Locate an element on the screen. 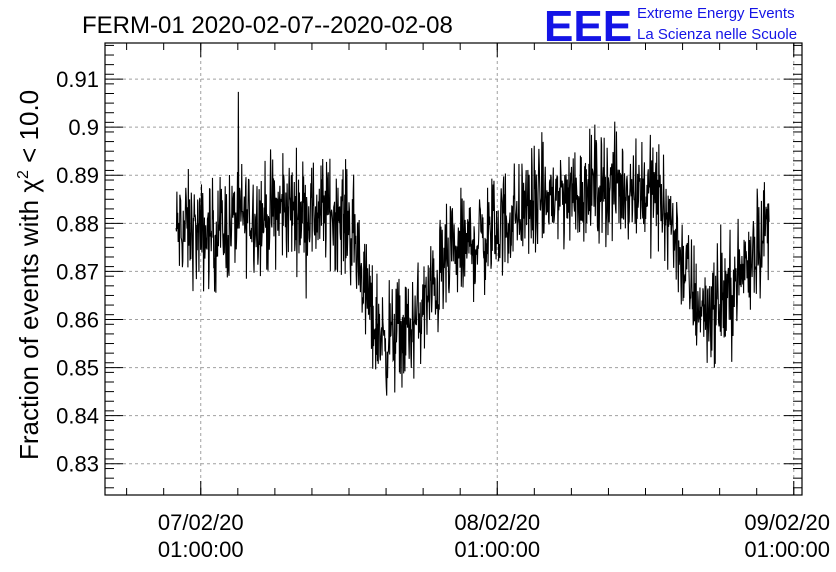 The height and width of the screenshot is (572, 836). y-axis-label-main: Fraction of events with is located at coordinates (29, 326).